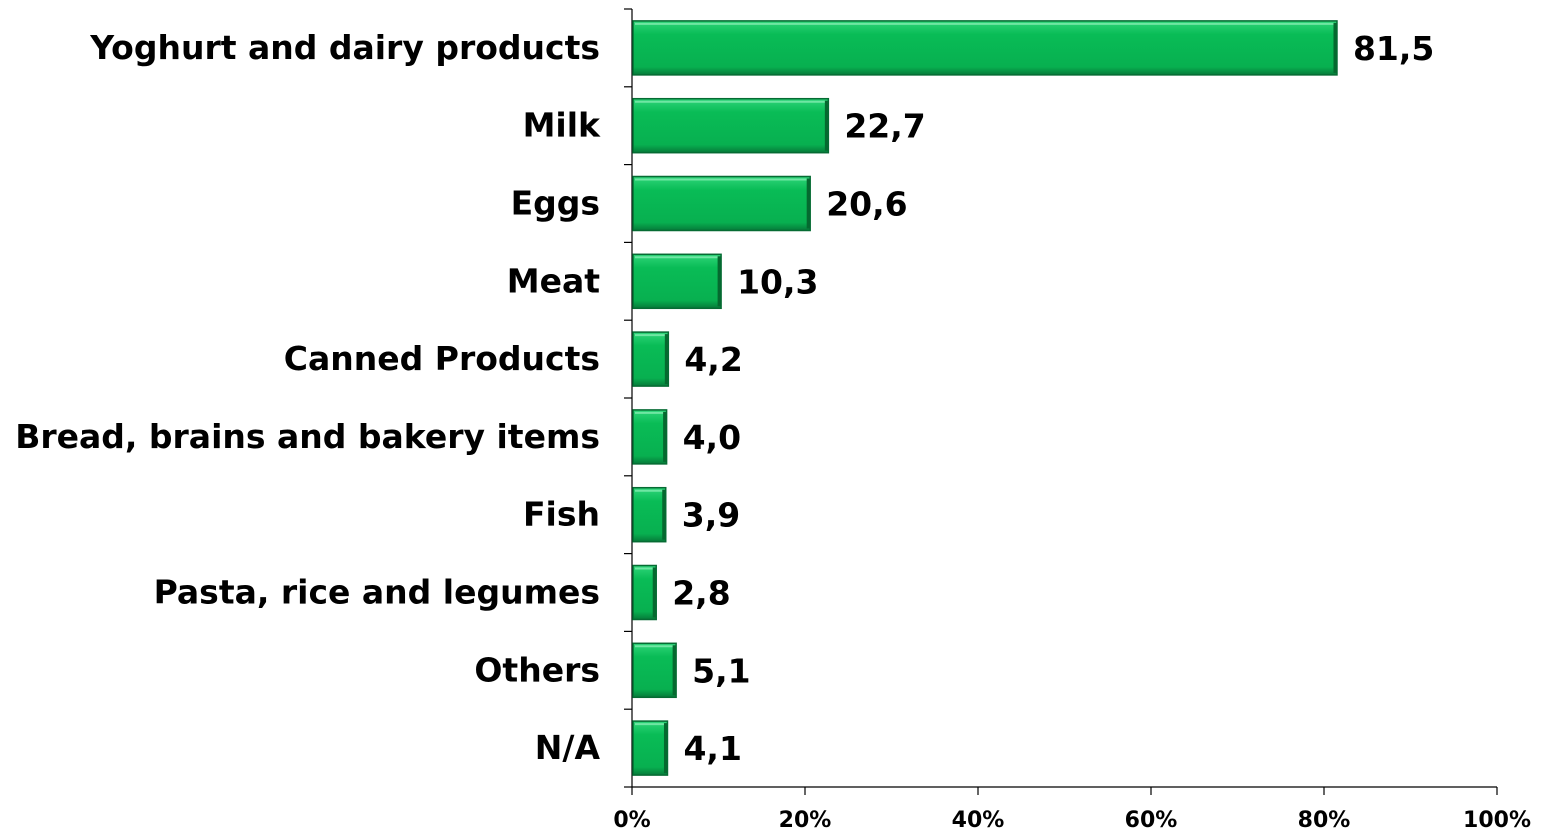  What do you see at coordinates (711, 515) in the screenshot?
I see `data-label: 3,9` at bounding box center [711, 515].